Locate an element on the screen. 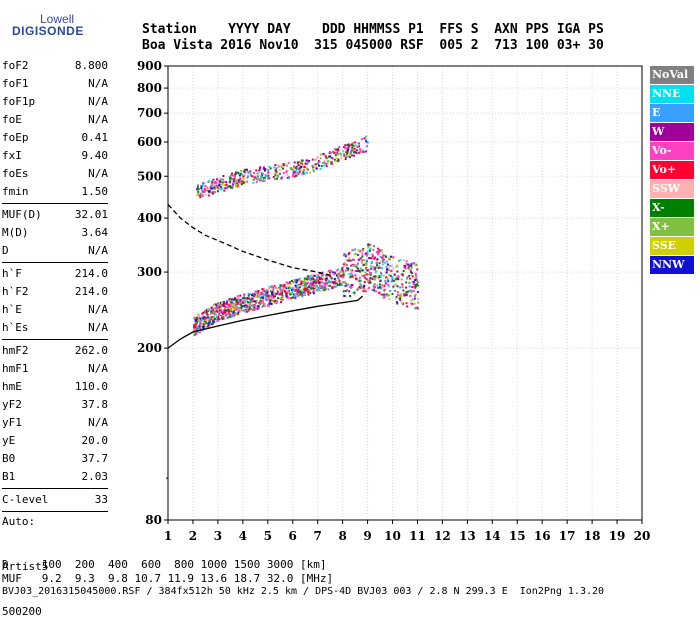 This screenshot has height=634, width=700. legend-item-nne: NNE is located at coordinates (672, 94).